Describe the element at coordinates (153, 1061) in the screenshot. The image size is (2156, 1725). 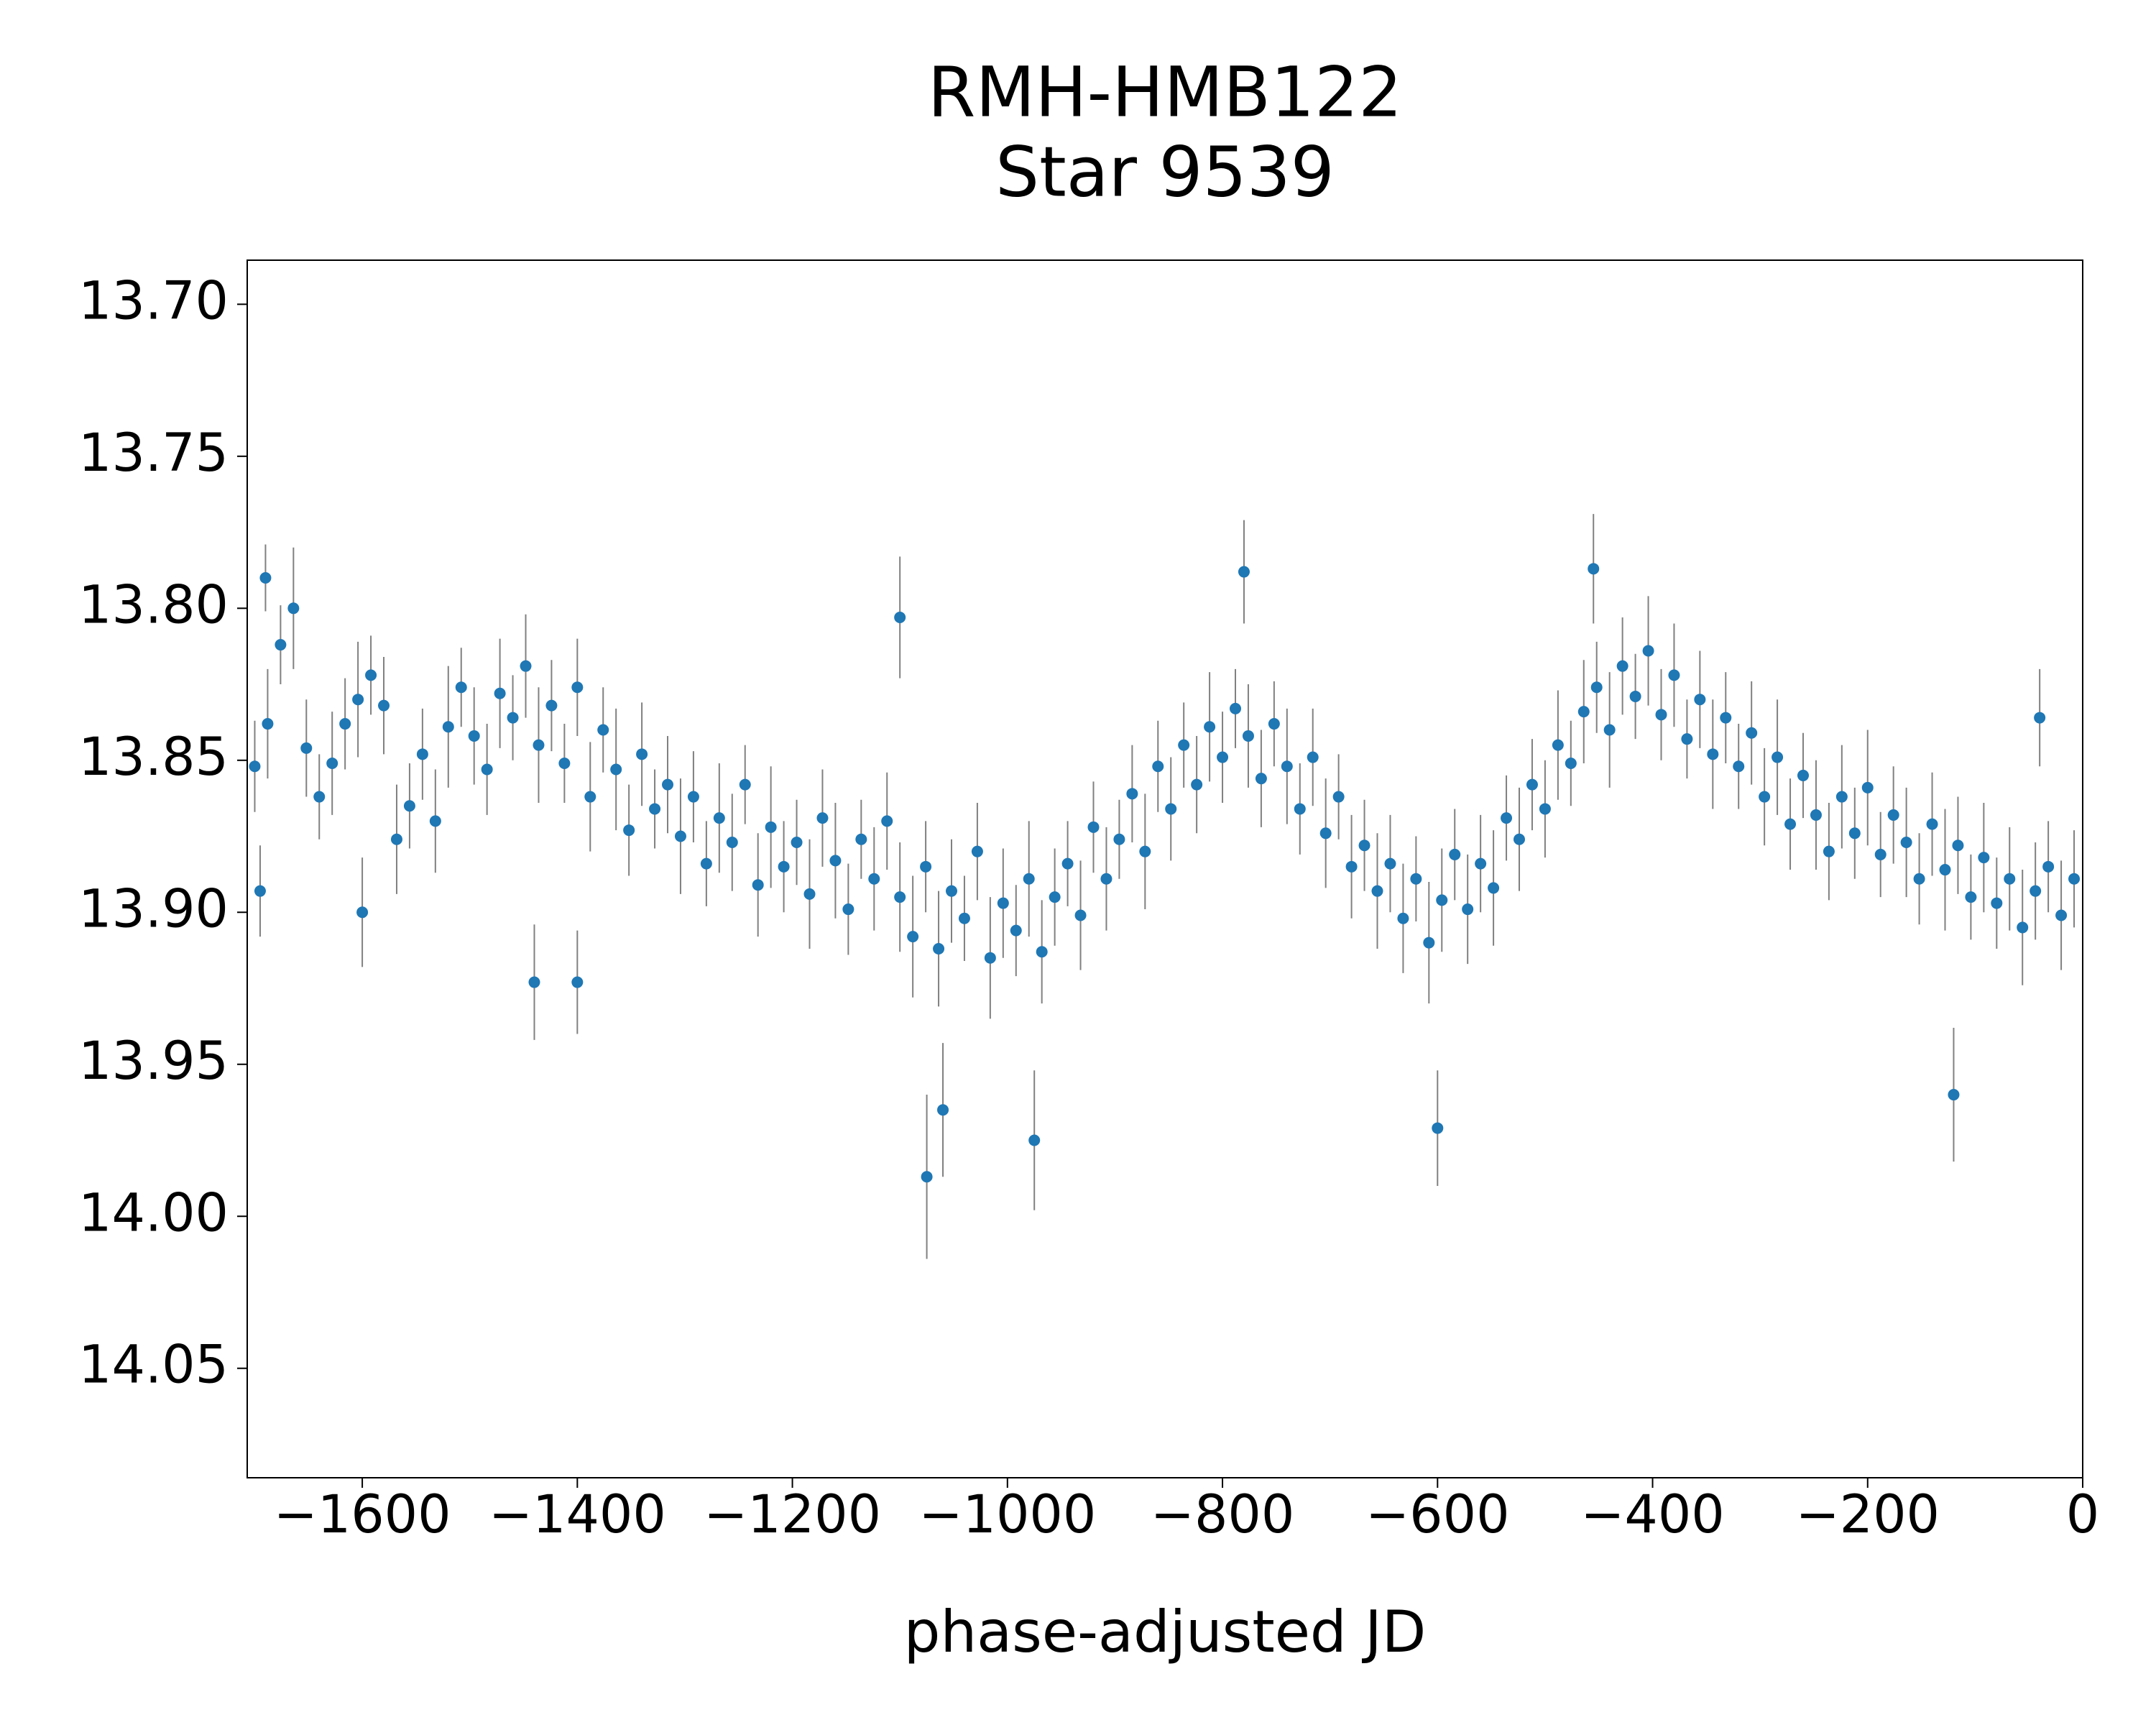
I see `y-tick-label: 13.95` at that location.